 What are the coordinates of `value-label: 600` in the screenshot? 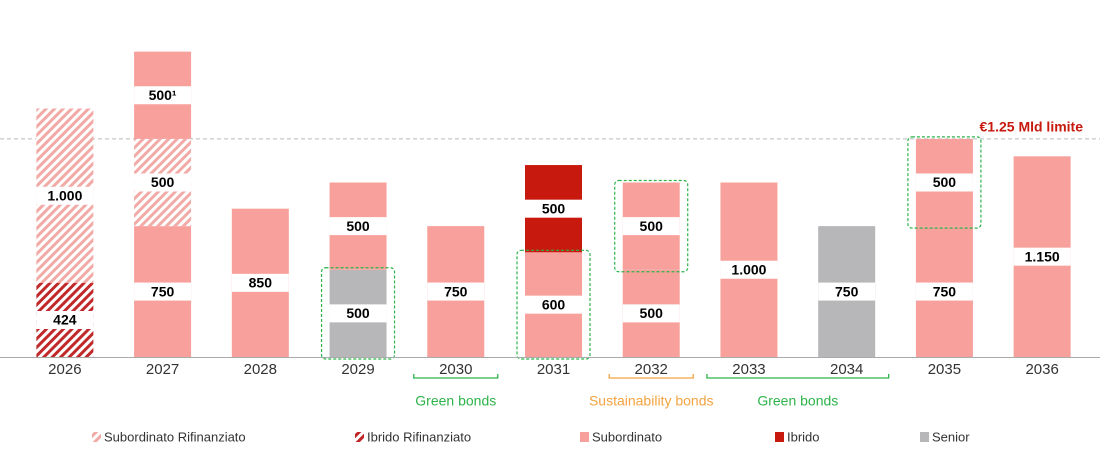 It's located at (554, 304).